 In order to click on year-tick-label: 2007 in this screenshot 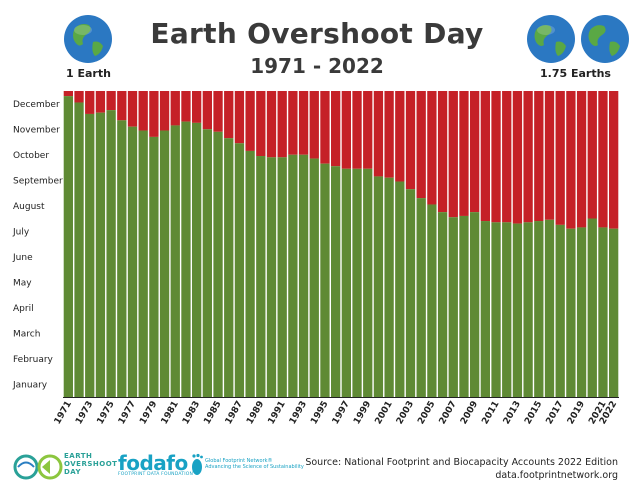, I will do `click(448, 413)`.